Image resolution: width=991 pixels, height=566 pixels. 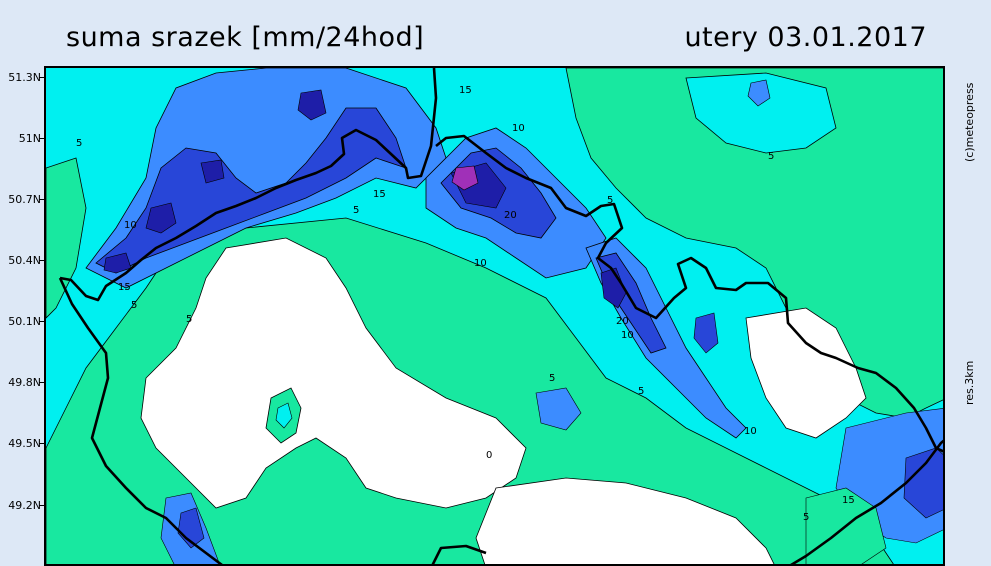 What do you see at coordinates (24, 321) in the screenshot?
I see `lat-label: 50.1N` at bounding box center [24, 321].